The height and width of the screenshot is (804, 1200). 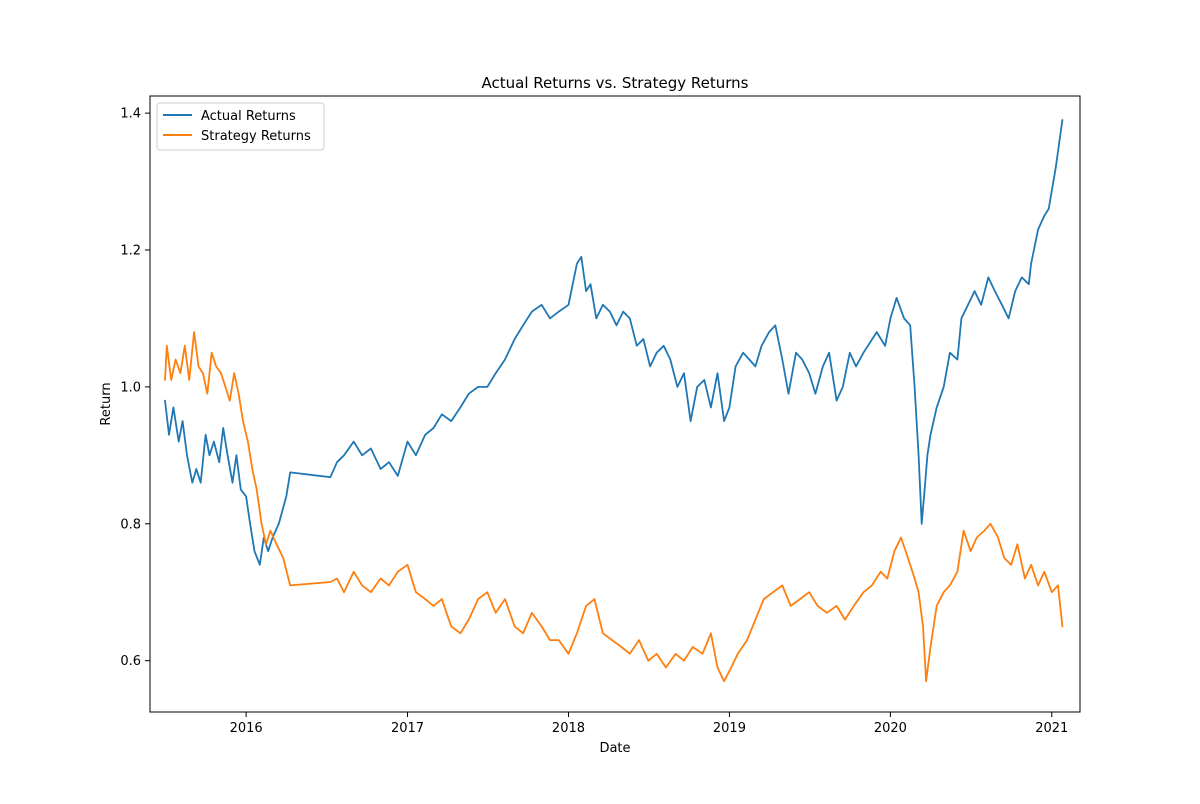 What do you see at coordinates (615, 83) in the screenshot?
I see `chart-title: Actual Returns vs. Strategy Returns` at bounding box center [615, 83].